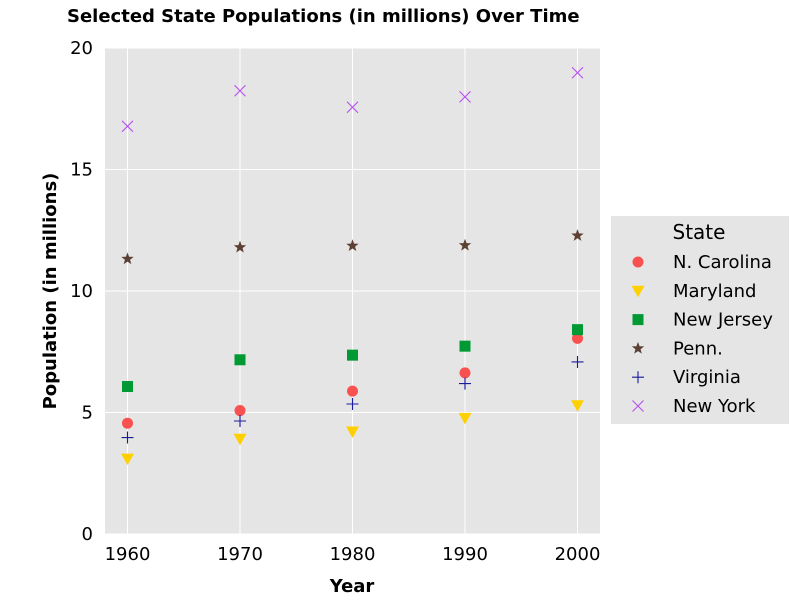 Image resolution: width=800 pixels, height=600 pixels. Describe the element at coordinates (352, 391) in the screenshot. I see `point-n-carolina-1980` at that location.